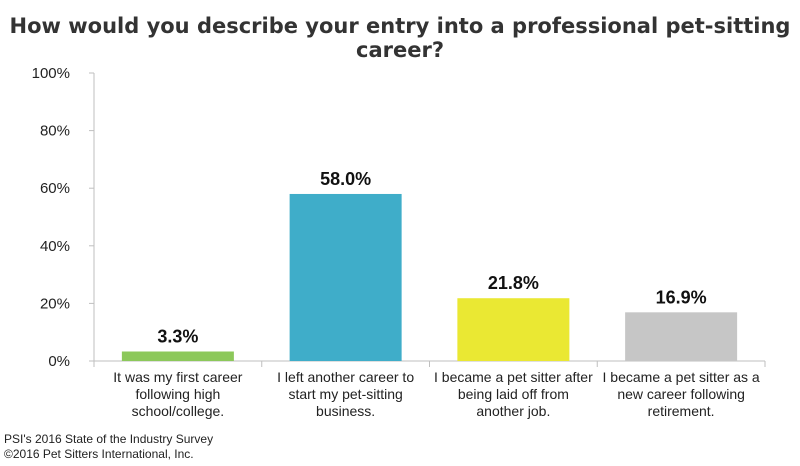 The height and width of the screenshot is (466, 800). What do you see at coordinates (59, 361) in the screenshot?
I see `y-tick-label: 0%` at bounding box center [59, 361].